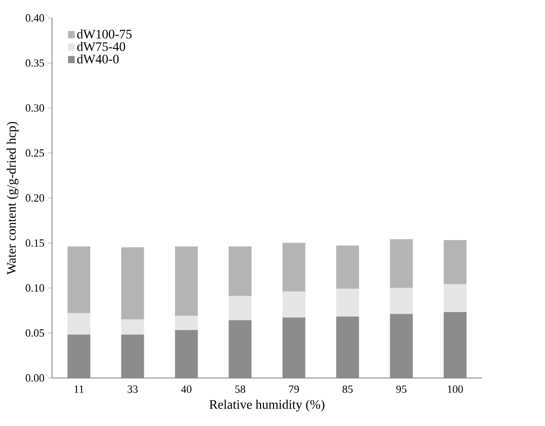 The width and height of the screenshot is (545, 426). I want to click on x-tick-label: 11, so click(79, 389).